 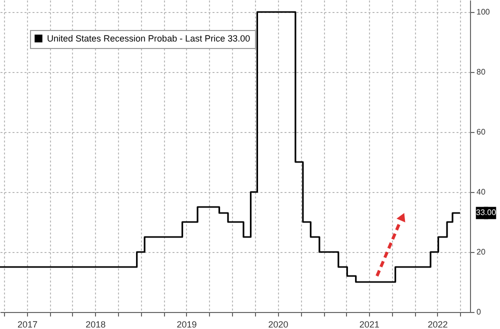 I want to click on y-tick-label: 0, so click(x=479, y=312).